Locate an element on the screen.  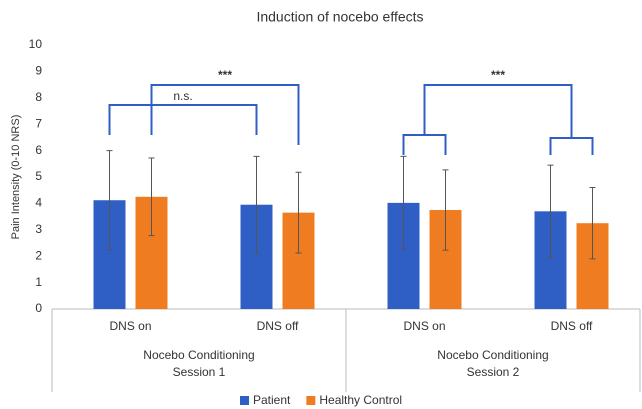
y-tick-label: 2 is located at coordinates (38, 255).